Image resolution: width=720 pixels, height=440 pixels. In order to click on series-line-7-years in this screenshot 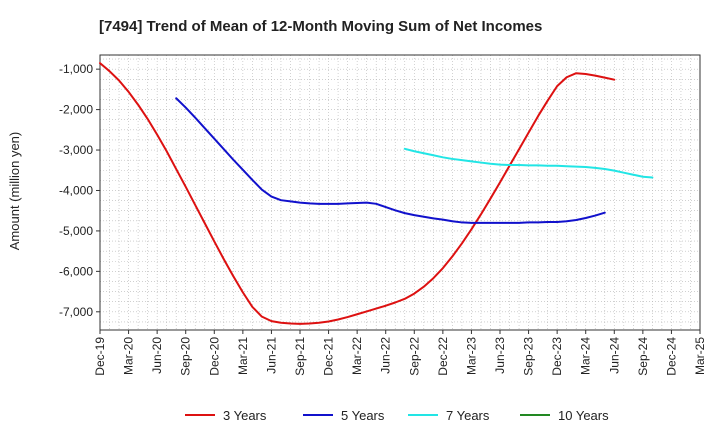, I will do `click(528, 163)`.